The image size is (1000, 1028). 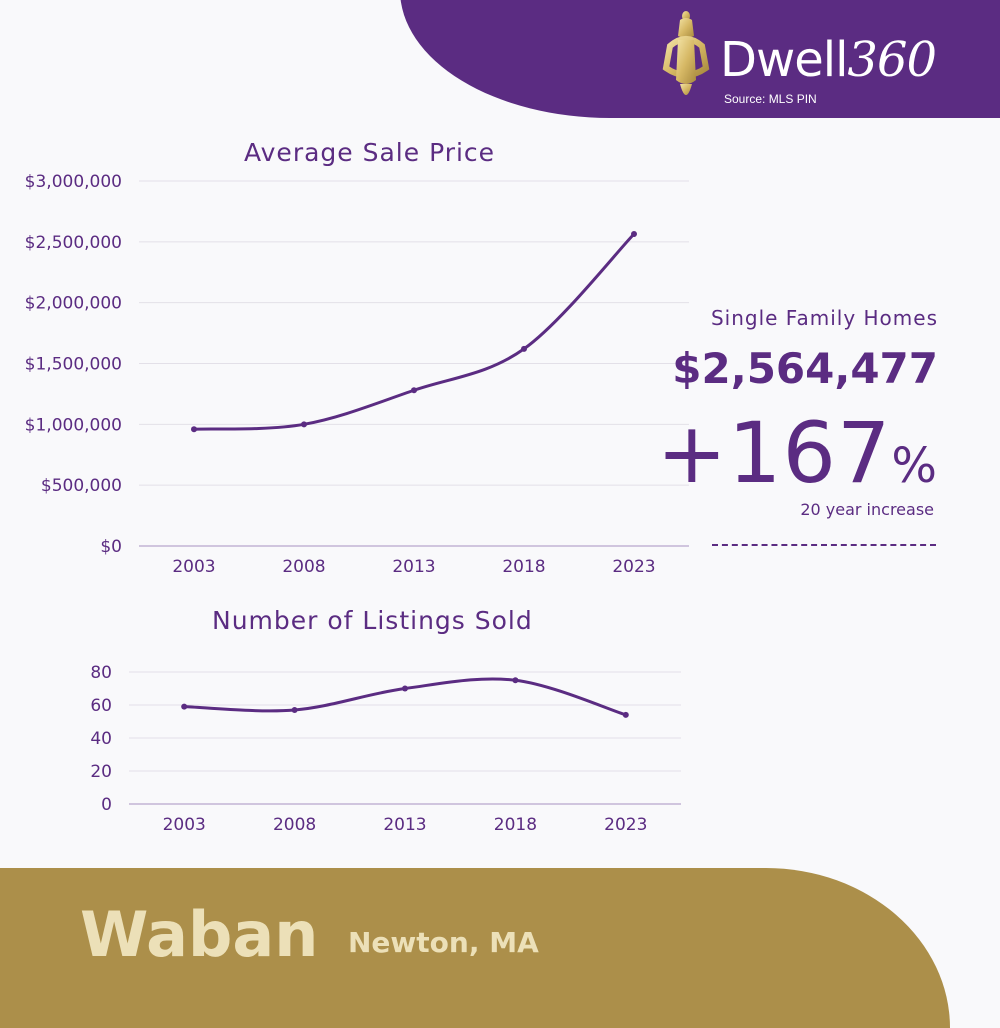 I want to click on percent-increase-number: +167, so click(x=774, y=453).